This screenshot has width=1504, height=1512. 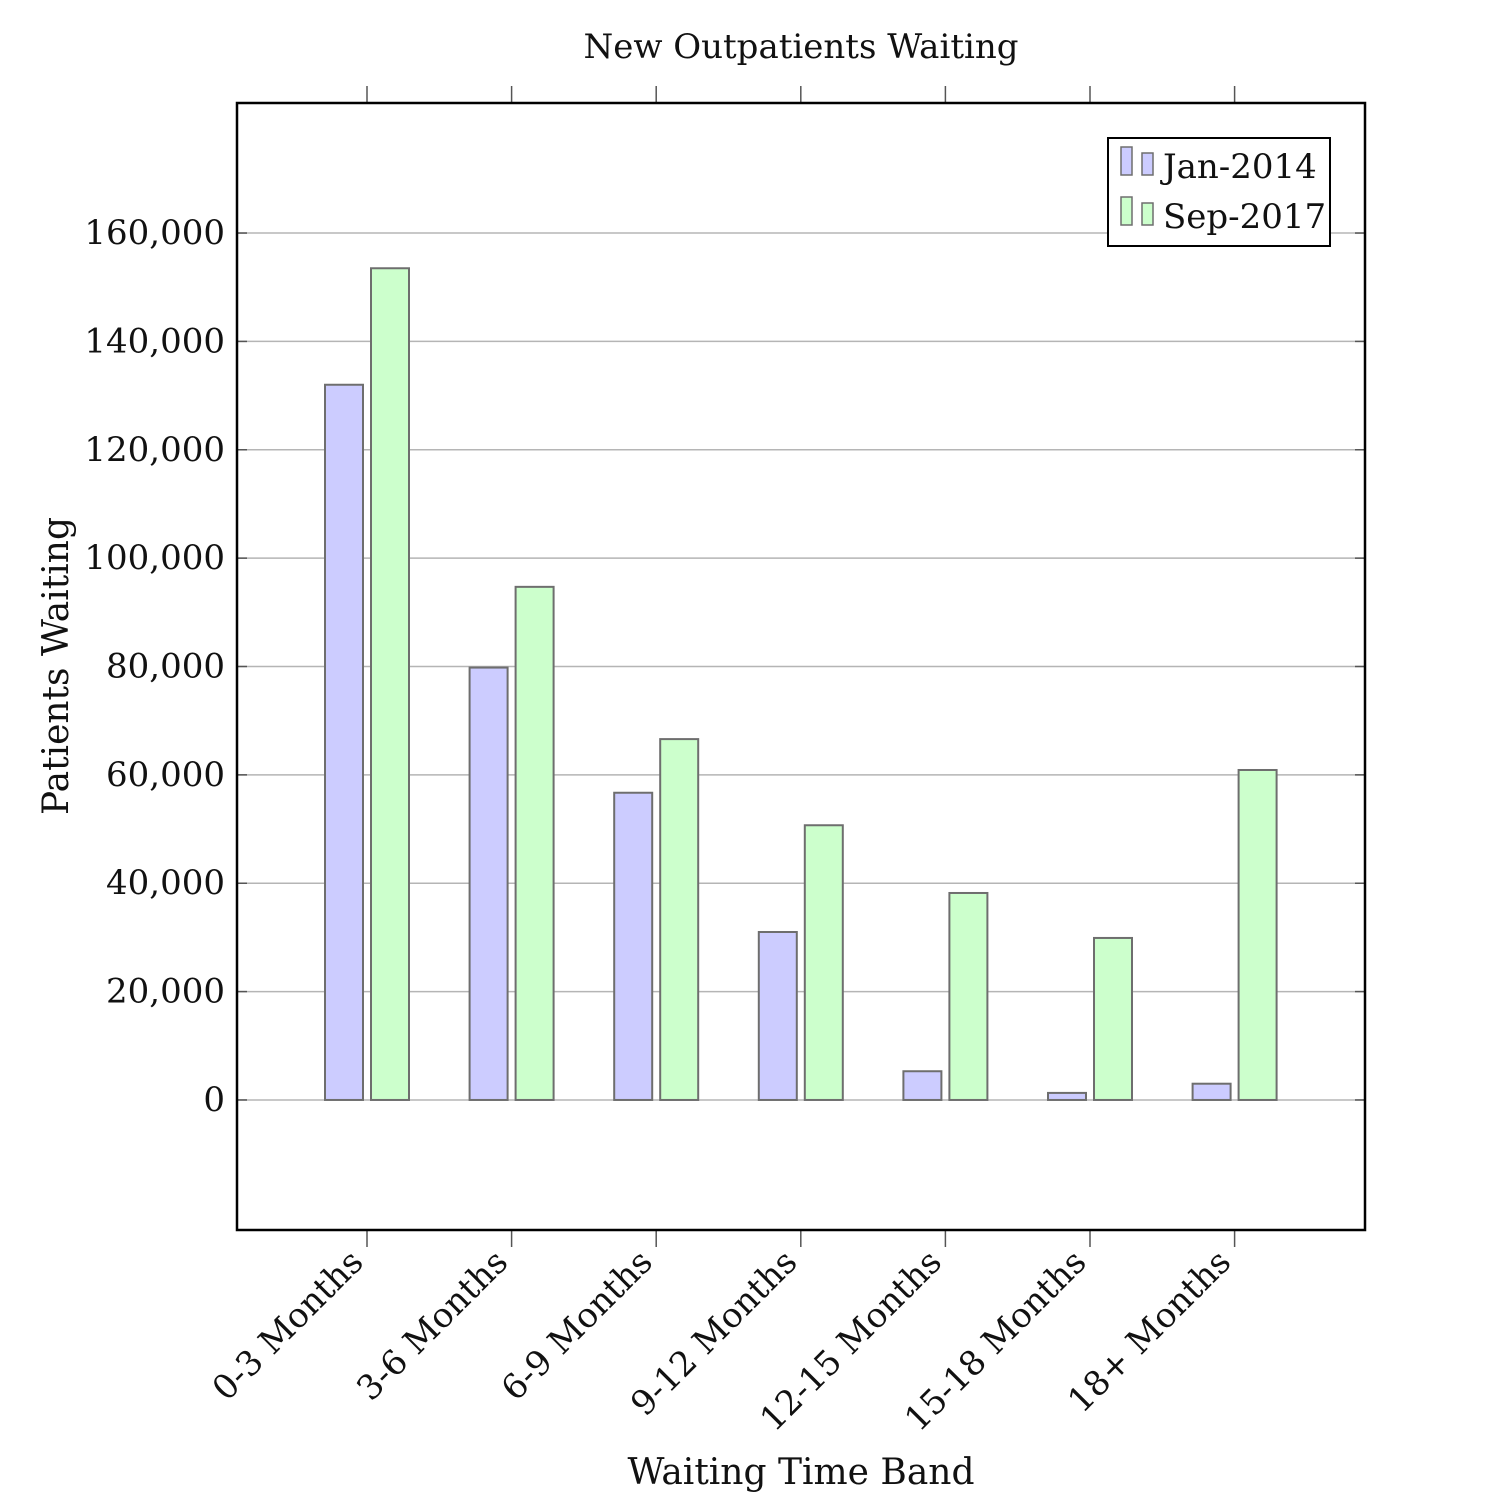 What do you see at coordinates (154, 233) in the screenshot?
I see `y-tick-label: 160,000` at bounding box center [154, 233].